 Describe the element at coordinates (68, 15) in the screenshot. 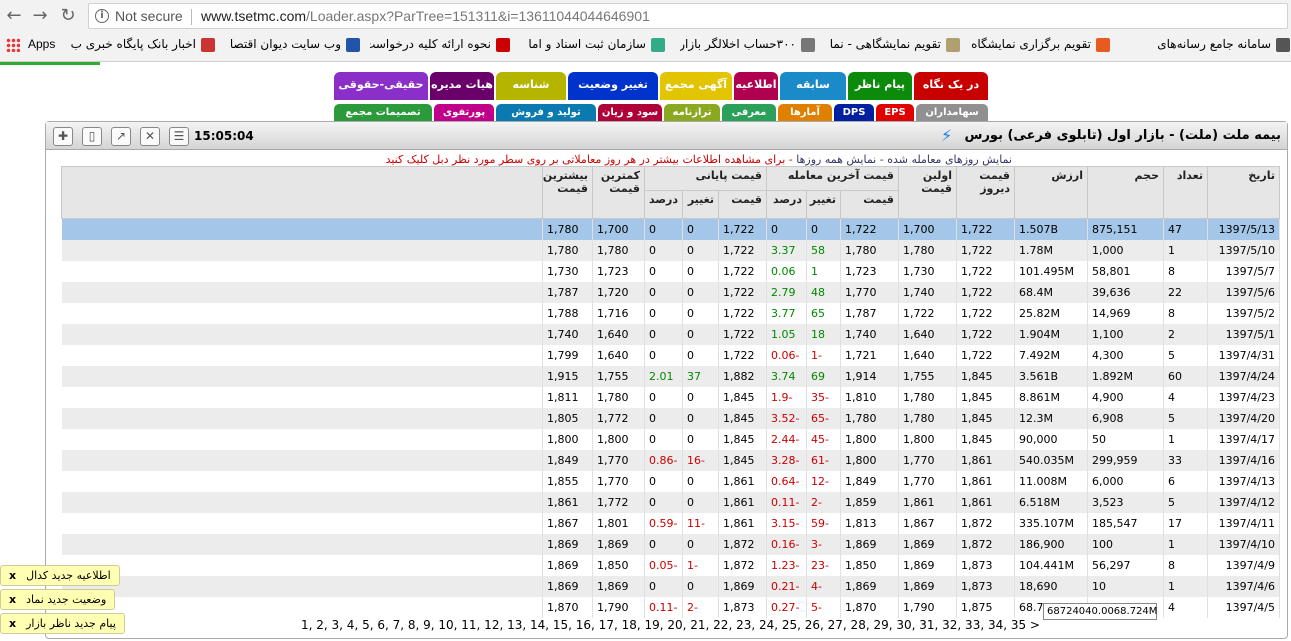

I see `reload-icon: ↻` at that location.